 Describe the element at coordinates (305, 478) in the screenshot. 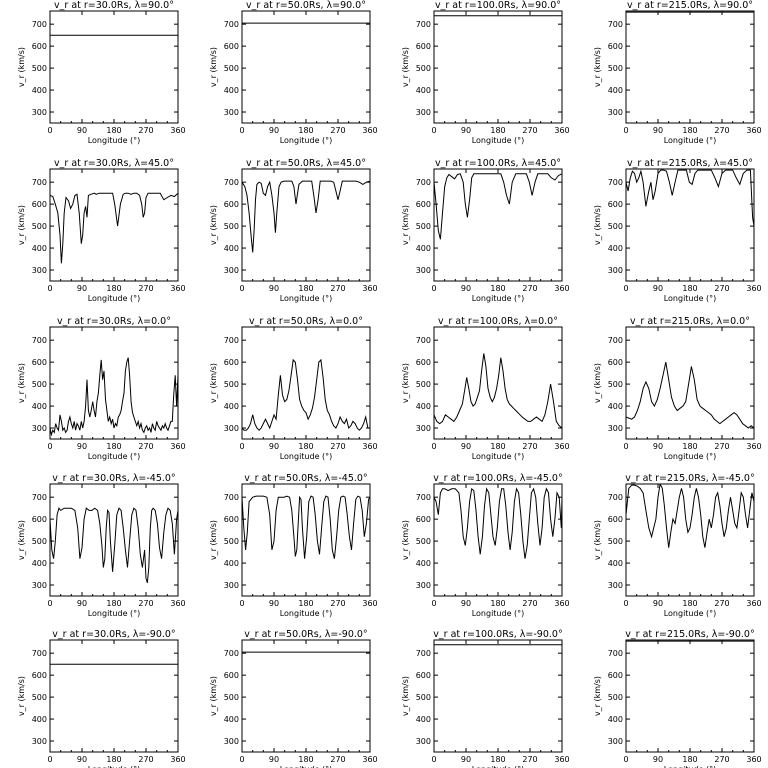

I see `panel-title: v_r at r=50.0Rs, λ=-45.0°` at that location.